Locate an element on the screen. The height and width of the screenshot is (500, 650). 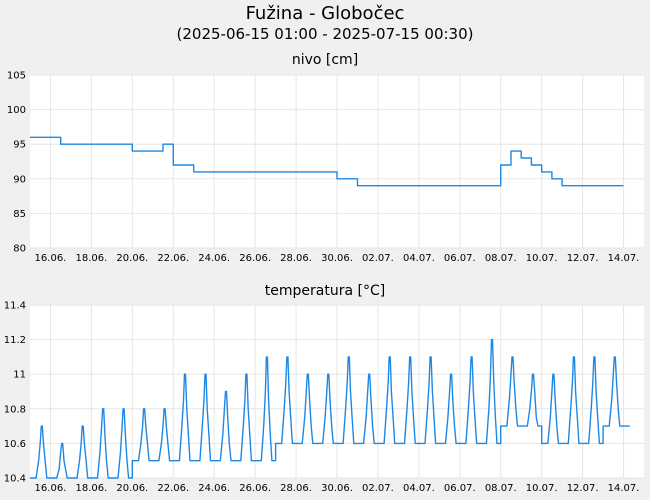
y-tick-label: 10.6 is located at coordinates (15, 444).